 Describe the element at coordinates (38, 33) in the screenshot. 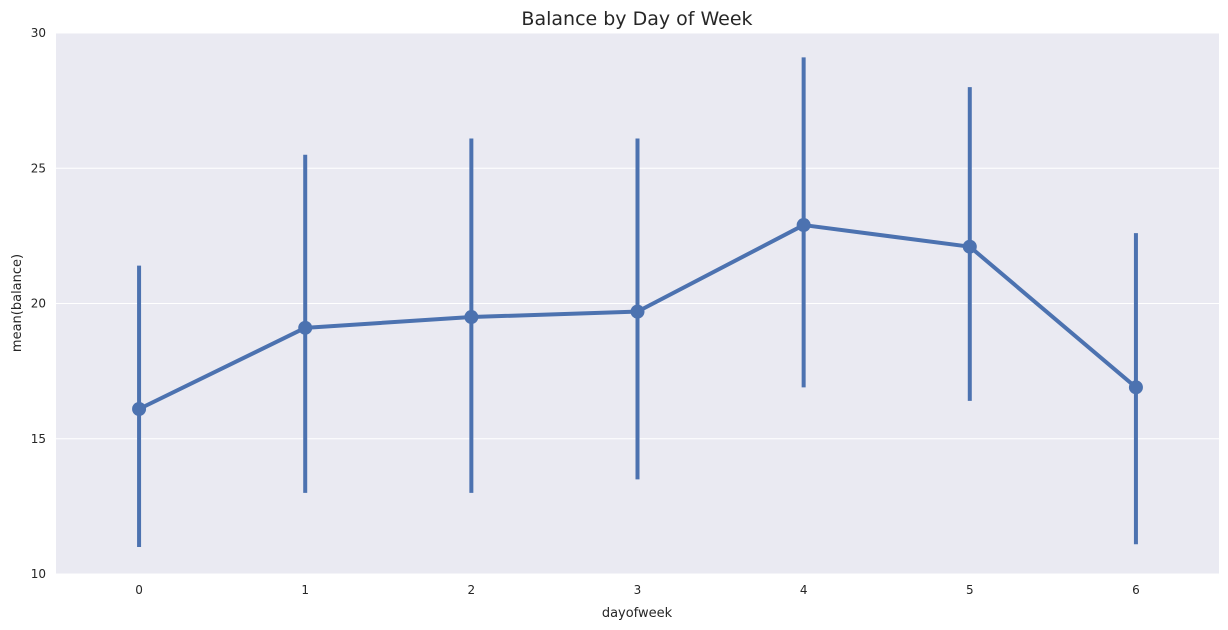

I see `y-tick-label-30: 30` at that location.